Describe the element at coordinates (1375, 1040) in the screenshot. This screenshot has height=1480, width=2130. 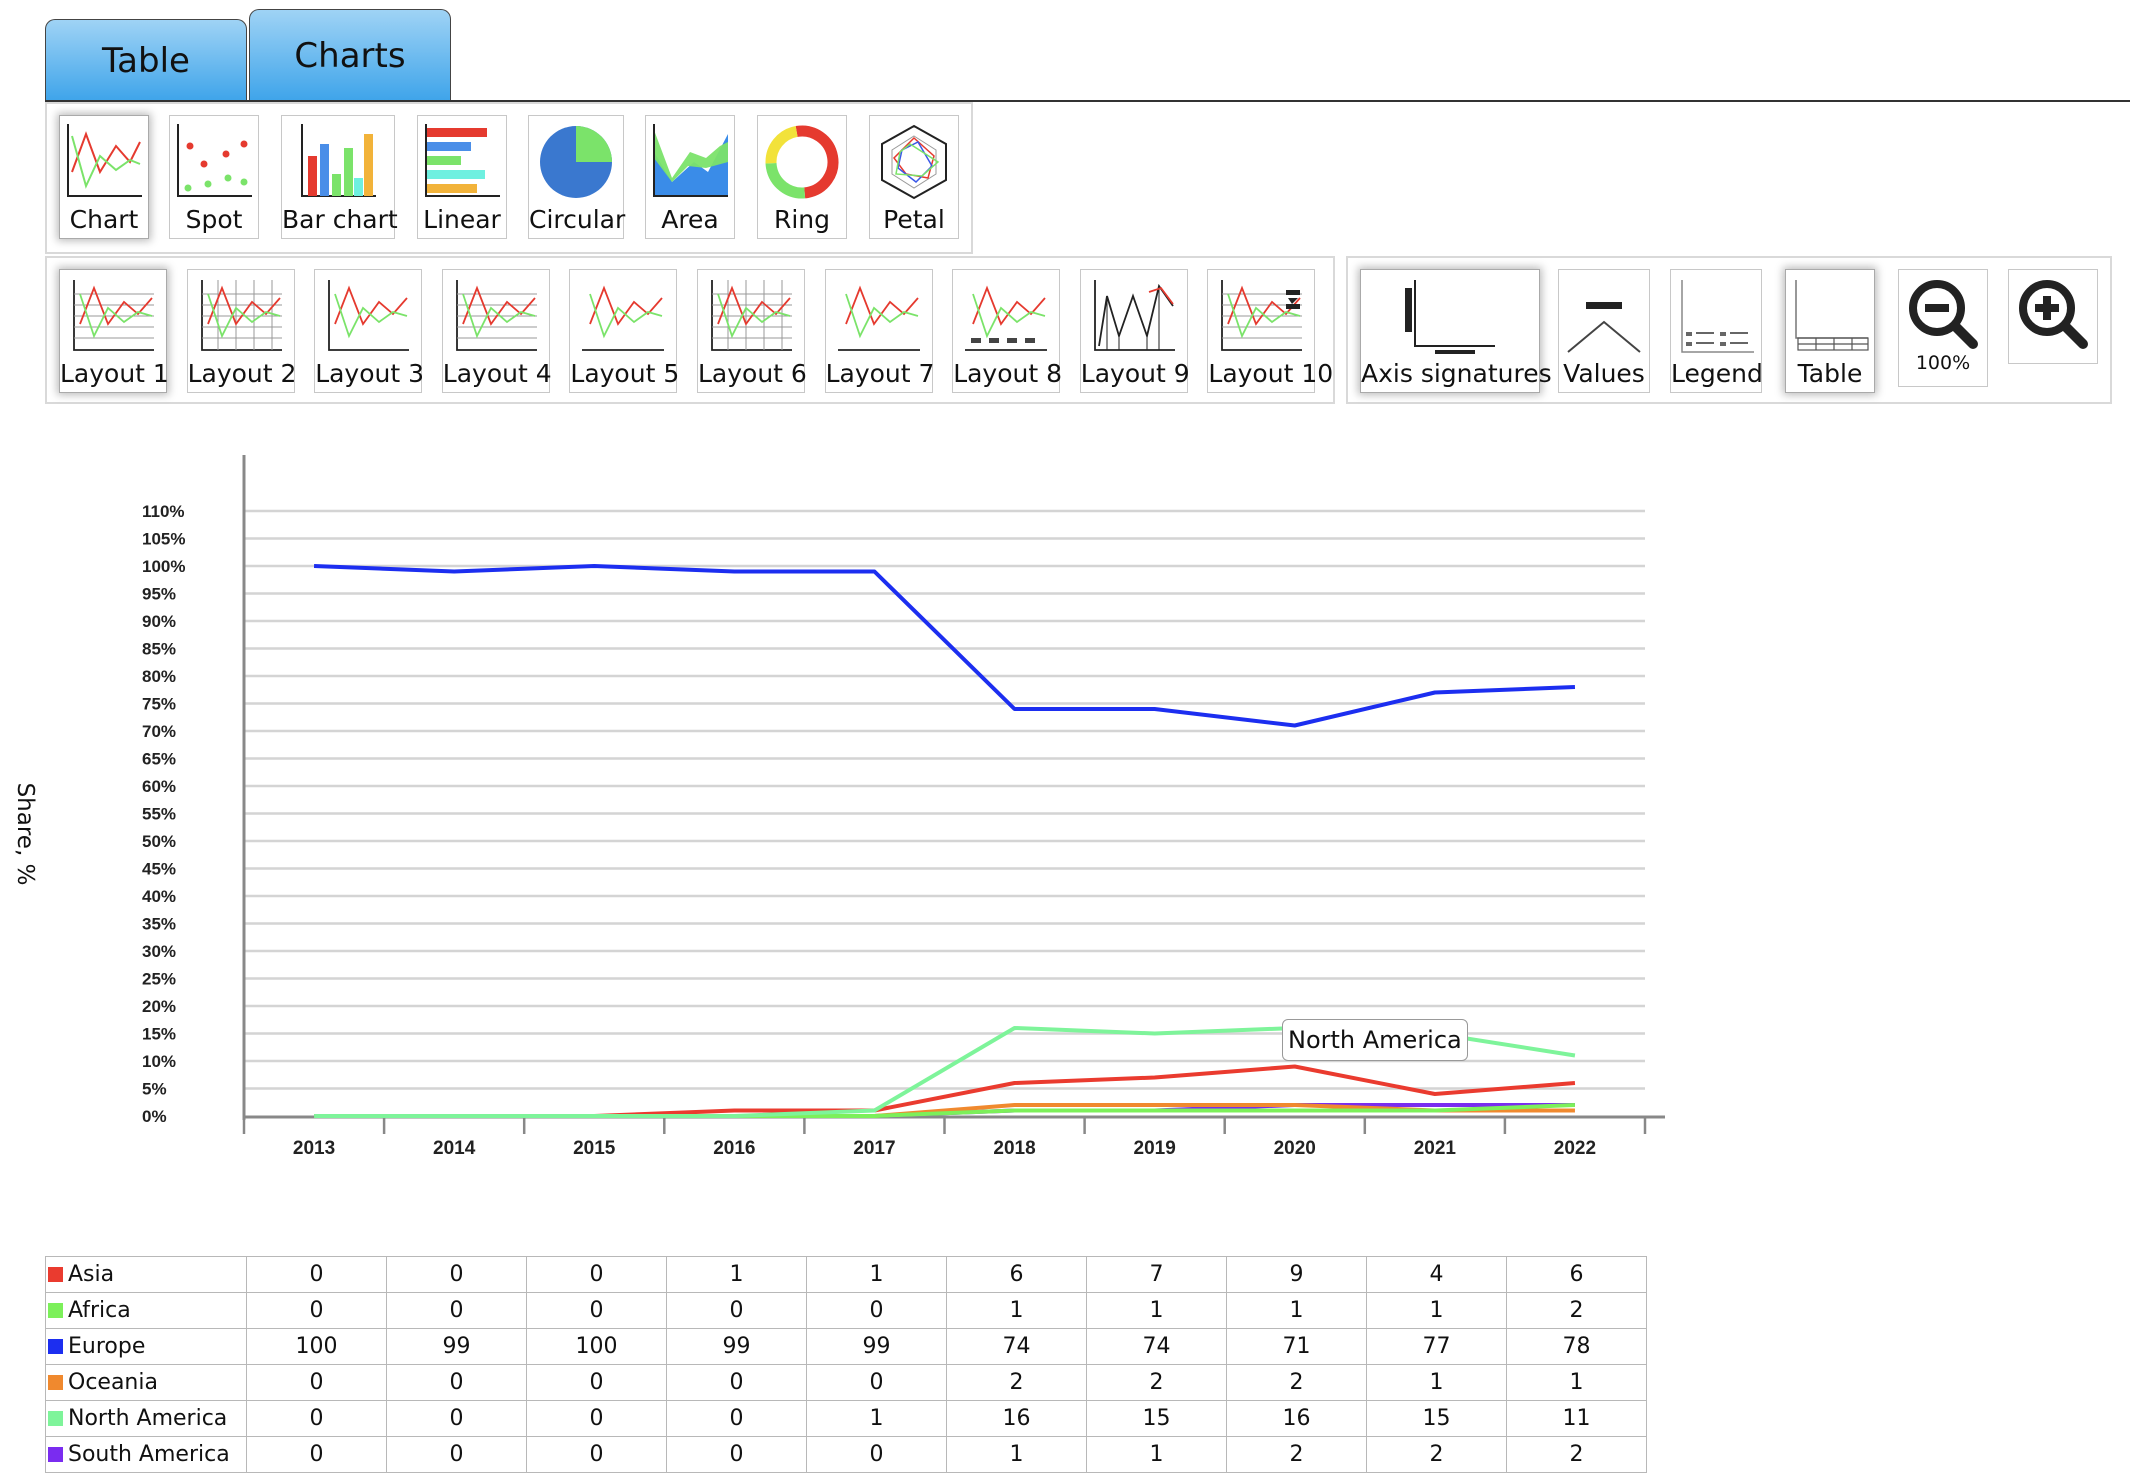
I see `series-tooltip: North America` at that location.